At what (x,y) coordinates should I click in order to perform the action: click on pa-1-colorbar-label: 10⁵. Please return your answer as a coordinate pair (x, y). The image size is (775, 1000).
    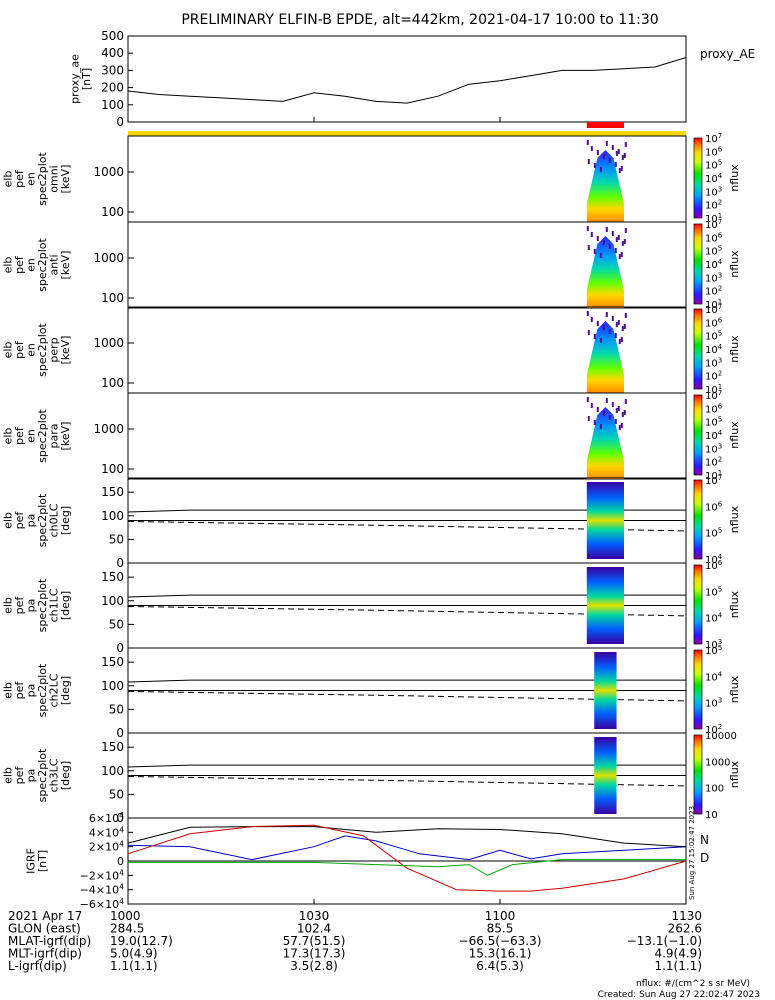
    Looking at the image, I should click on (713, 591).